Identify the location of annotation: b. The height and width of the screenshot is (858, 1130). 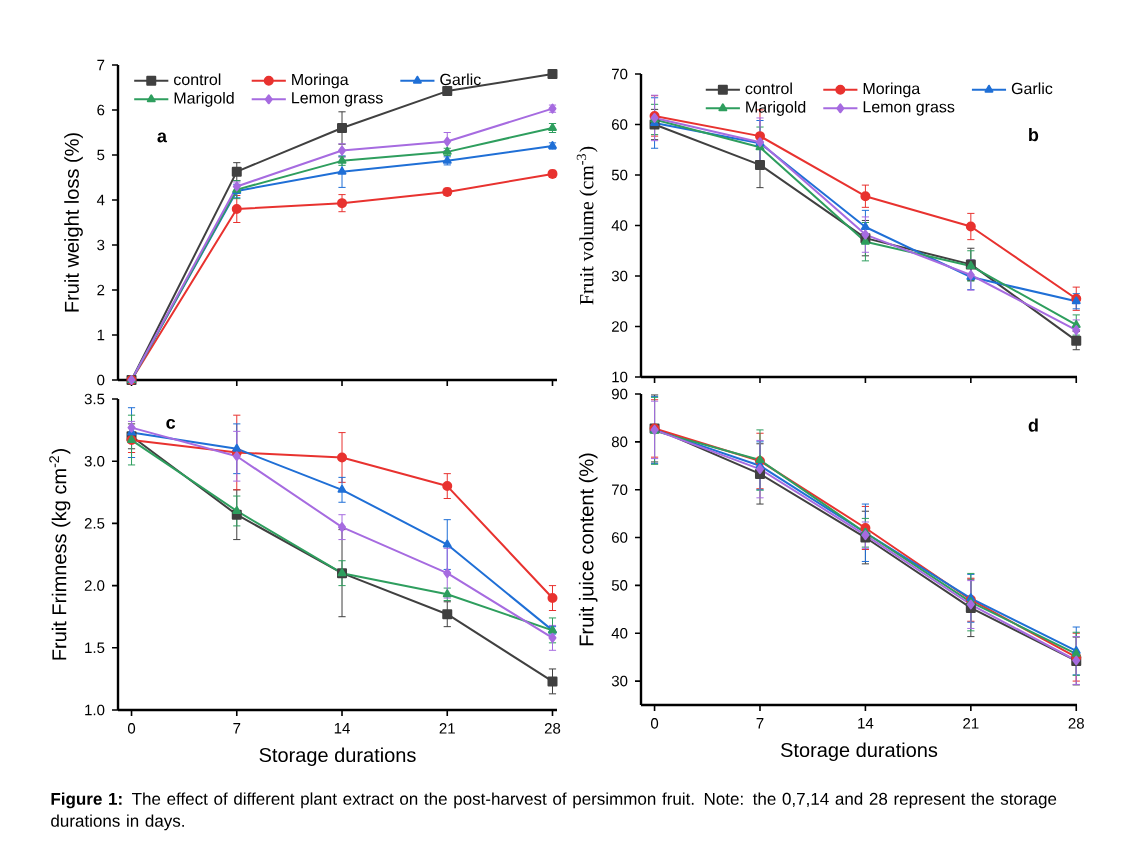
(1034, 134).